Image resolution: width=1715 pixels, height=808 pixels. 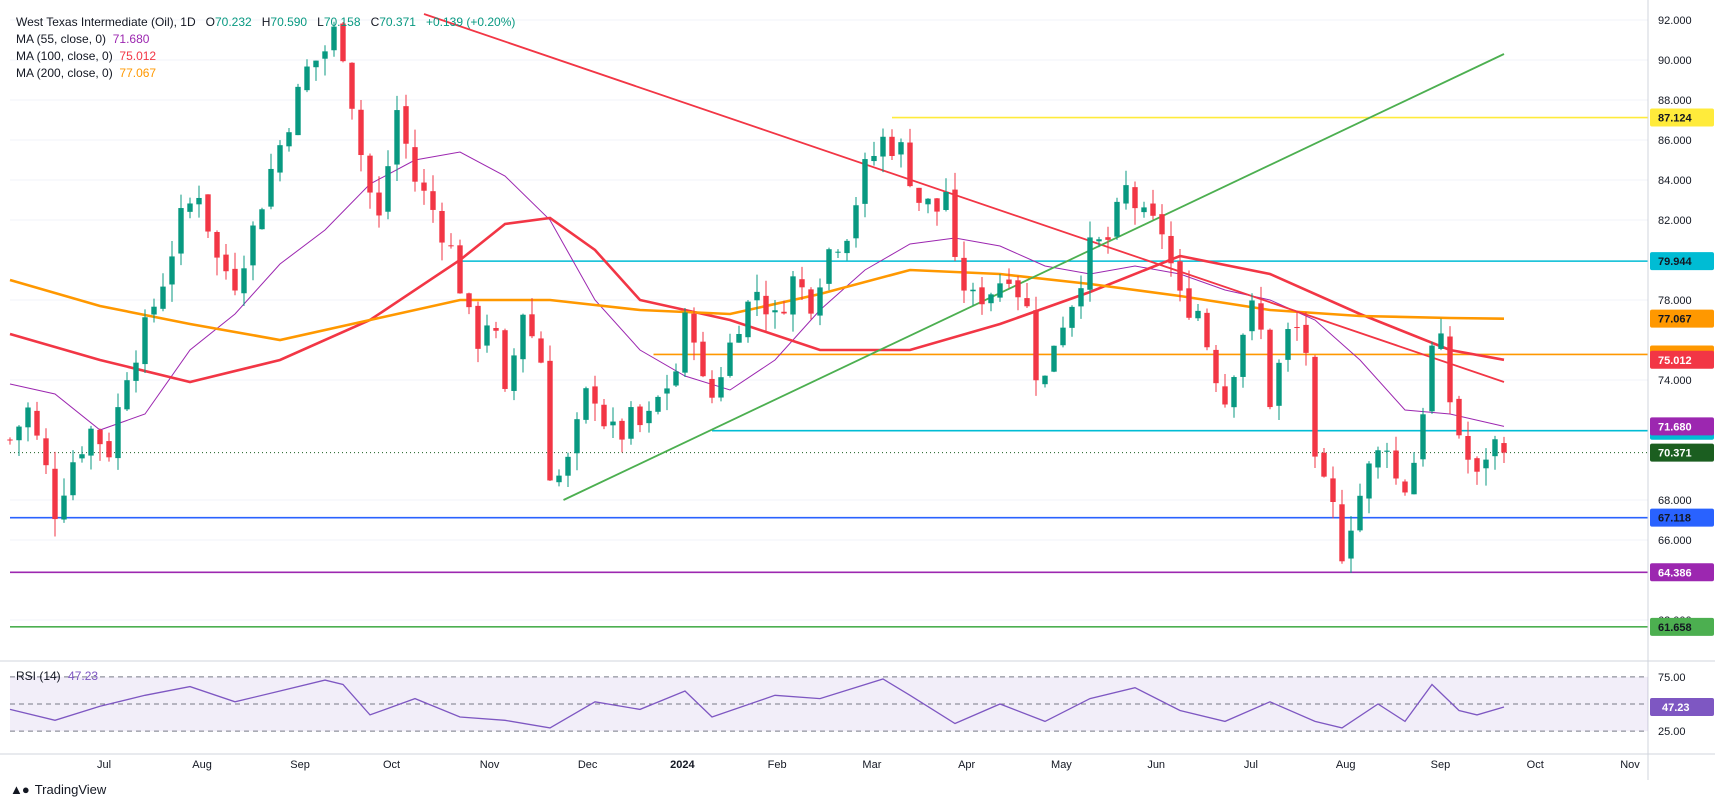 What do you see at coordinates (397, 22) in the screenshot?
I see `ohlc-close-value: 70.371` at bounding box center [397, 22].